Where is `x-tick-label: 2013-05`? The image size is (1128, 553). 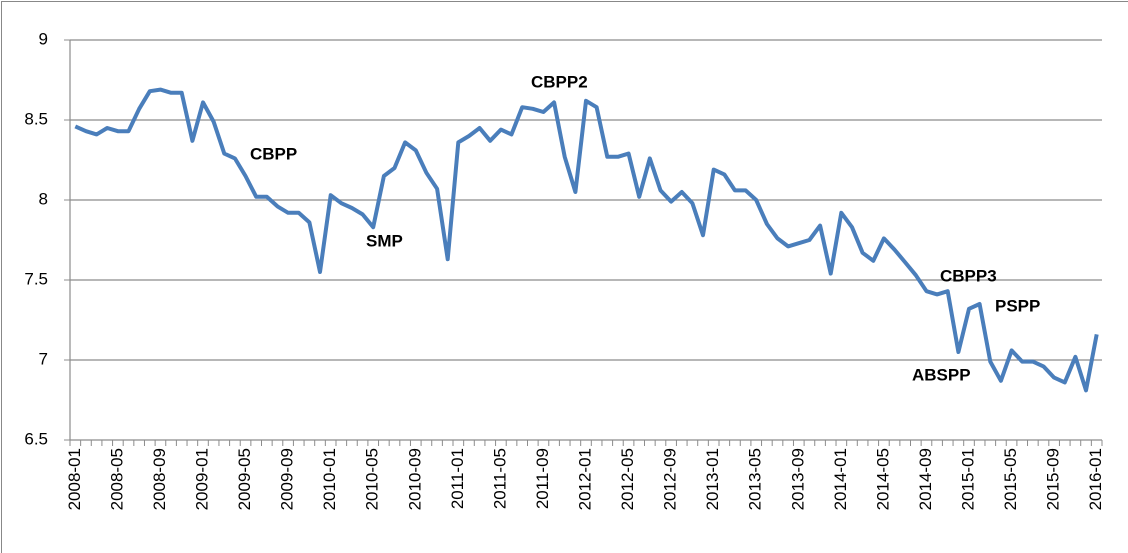 x-tick-label: 2013-05 is located at coordinates (755, 479).